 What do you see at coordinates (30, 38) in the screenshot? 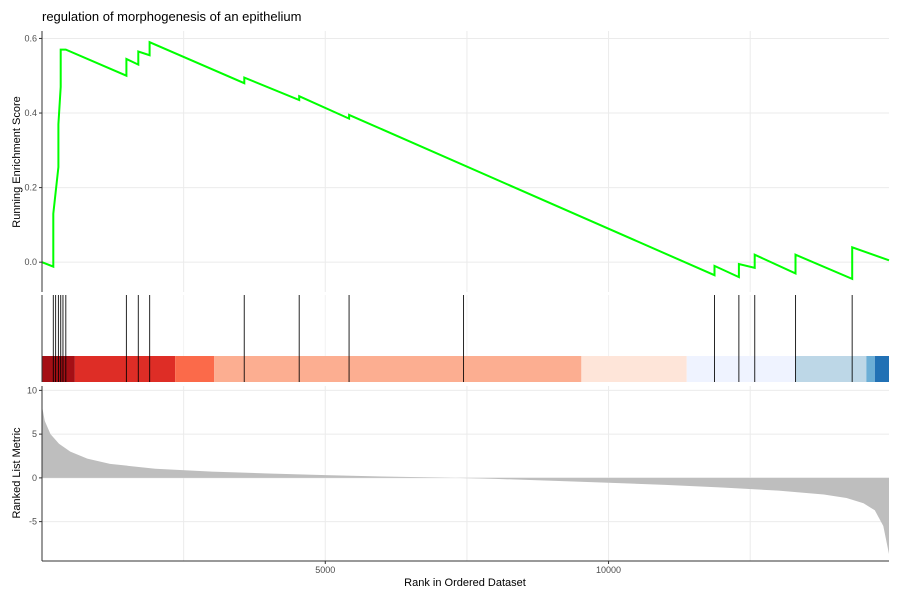
I see `y-tick-label: 0.6` at bounding box center [30, 38].